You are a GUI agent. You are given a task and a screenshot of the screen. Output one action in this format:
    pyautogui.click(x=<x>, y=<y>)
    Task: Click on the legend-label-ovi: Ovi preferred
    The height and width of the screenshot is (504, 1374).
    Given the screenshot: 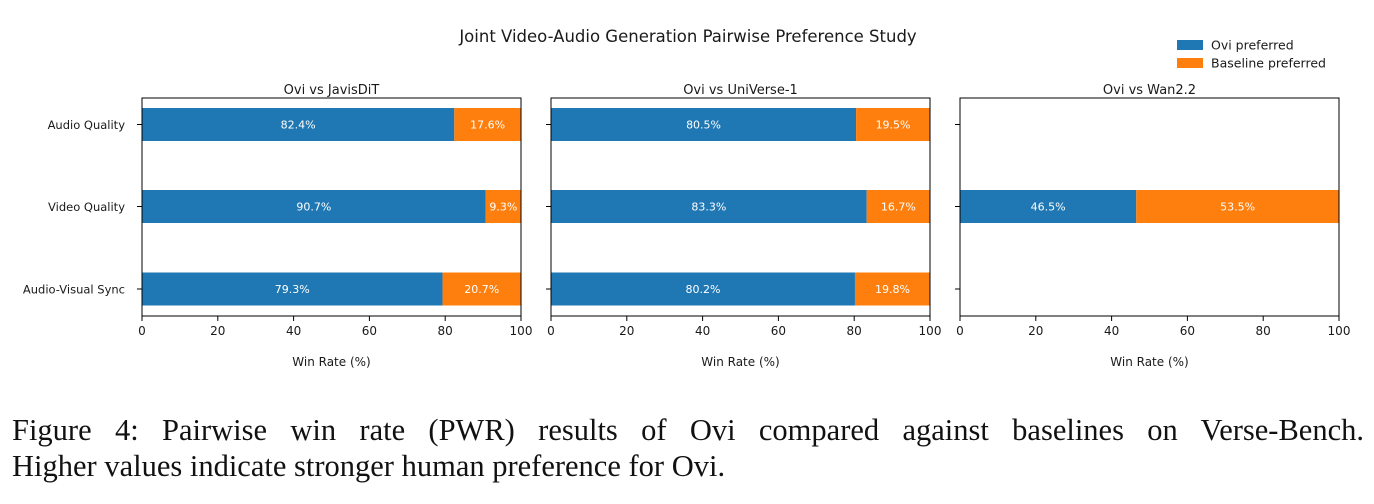 What is the action you would take?
    pyautogui.click(x=1252, y=45)
    